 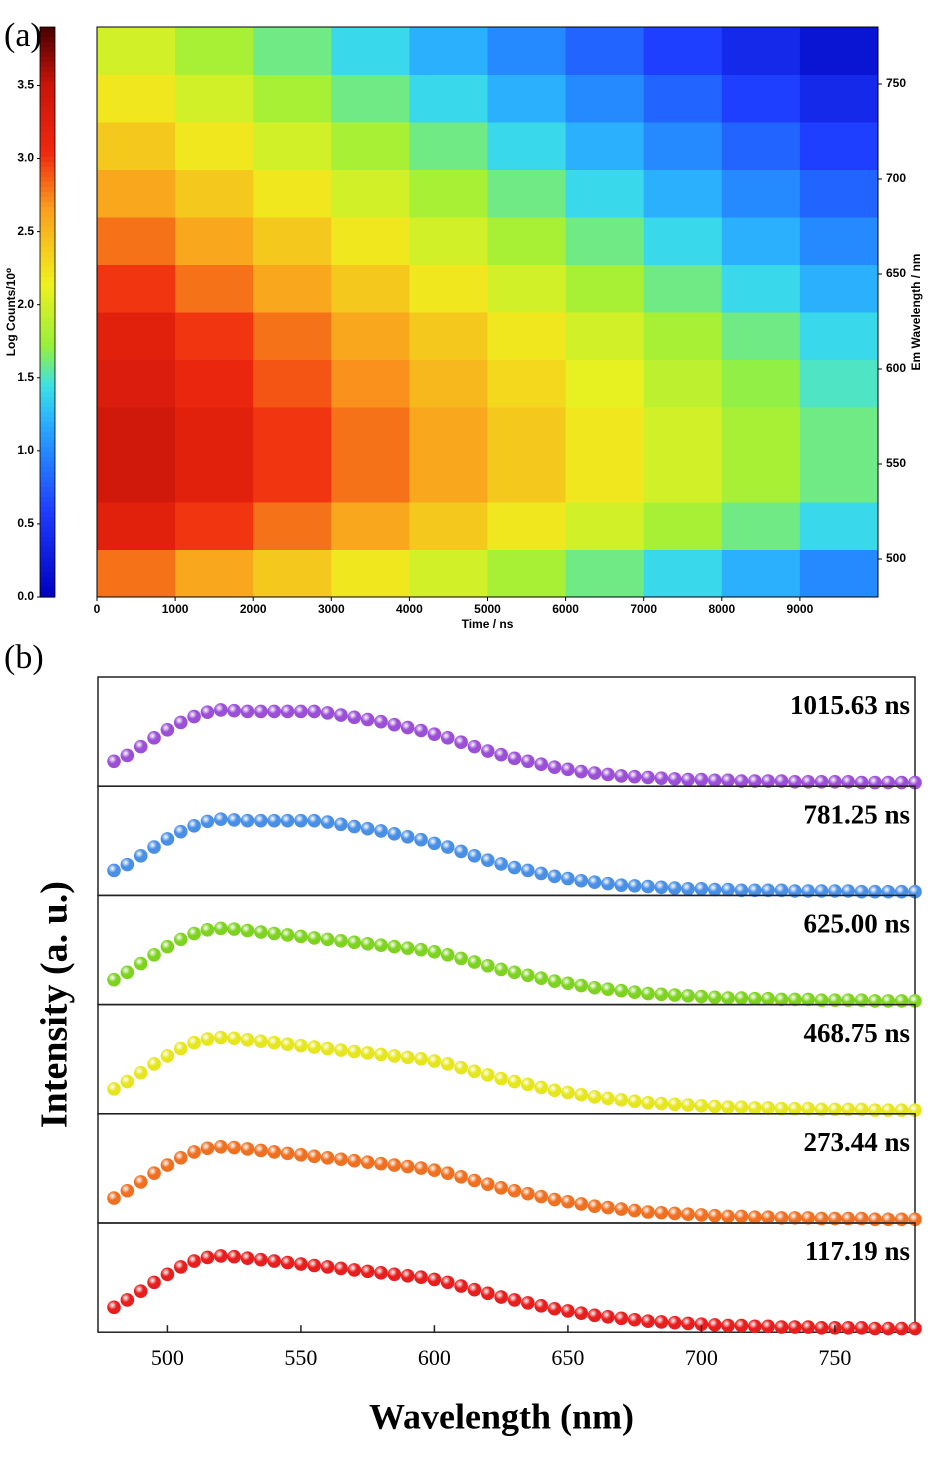 I want to click on colorbar-frame, so click(x=47, y=312).